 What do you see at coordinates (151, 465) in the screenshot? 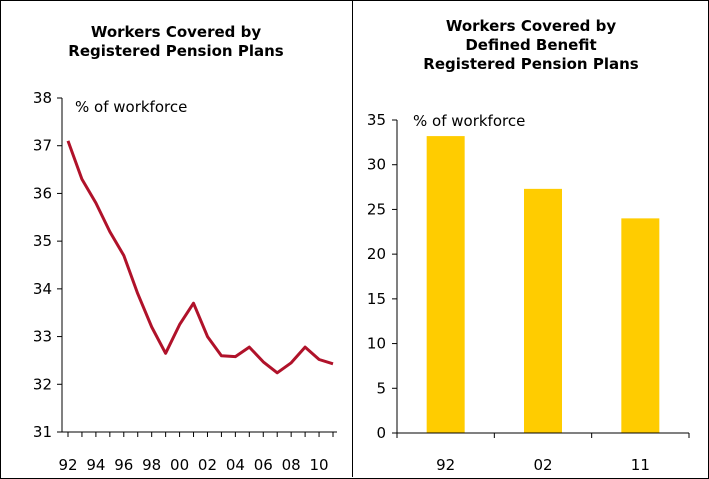
I see `line-chart-x-tick-label: 98` at bounding box center [151, 465].